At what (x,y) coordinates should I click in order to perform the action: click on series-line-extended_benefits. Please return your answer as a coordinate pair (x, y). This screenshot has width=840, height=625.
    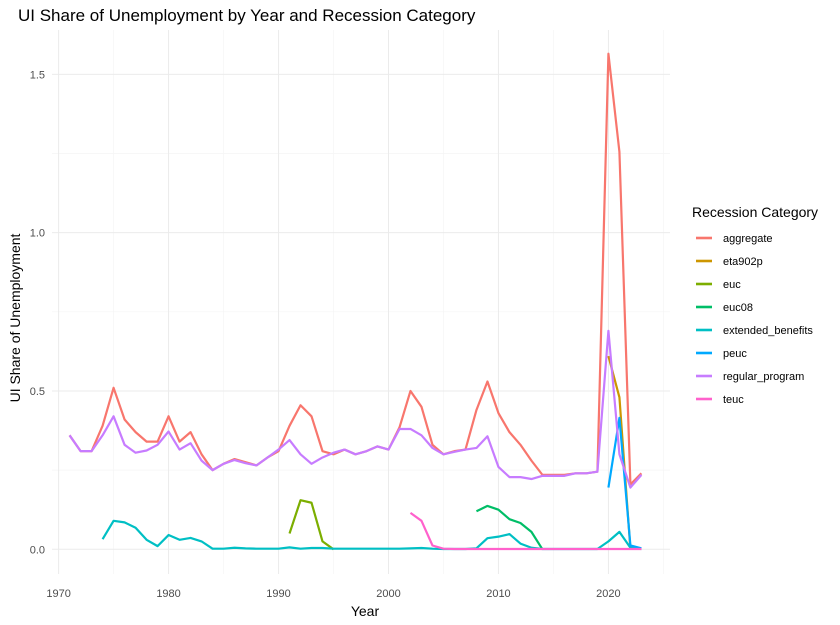
    Looking at the image, I should click on (371, 535).